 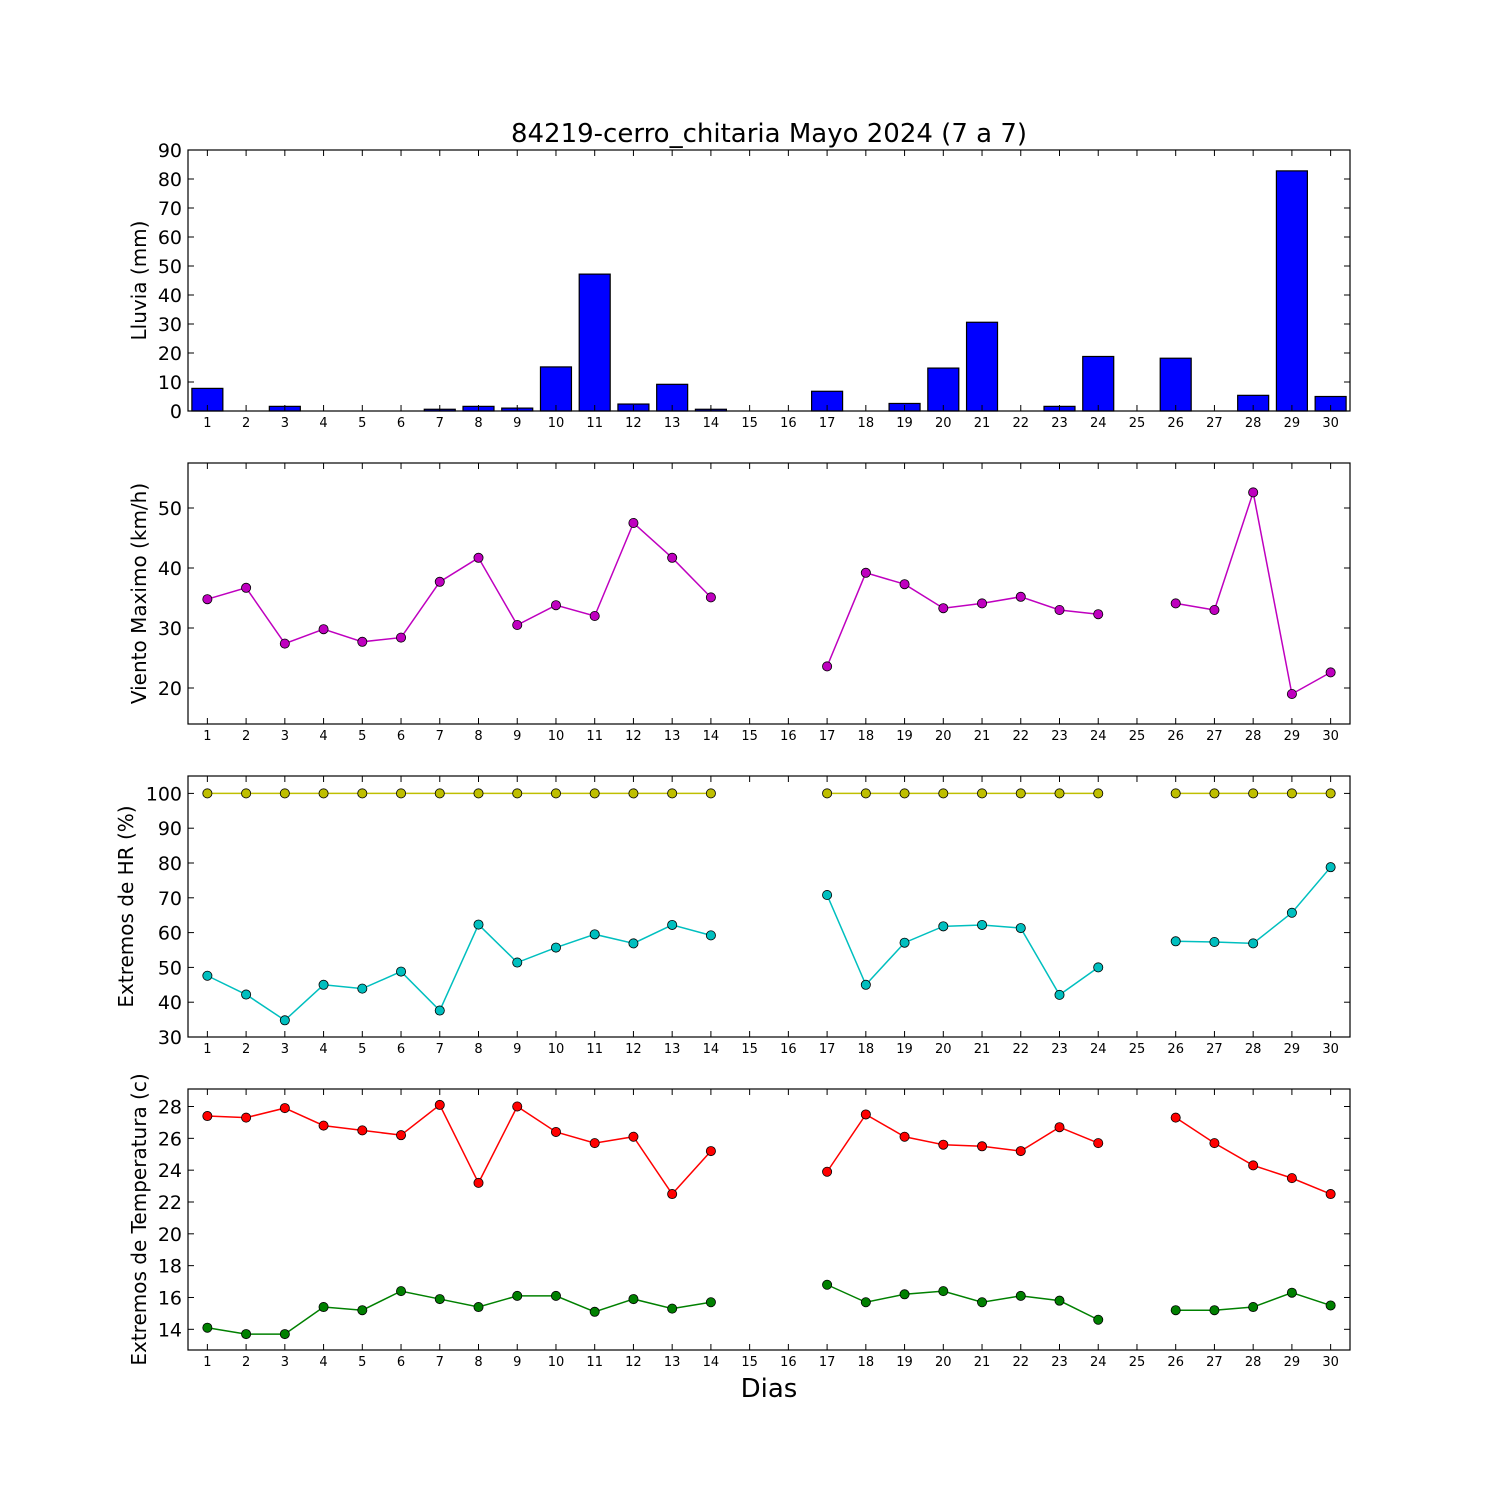 I want to click on xtick-label: 21, so click(x=982, y=1049).